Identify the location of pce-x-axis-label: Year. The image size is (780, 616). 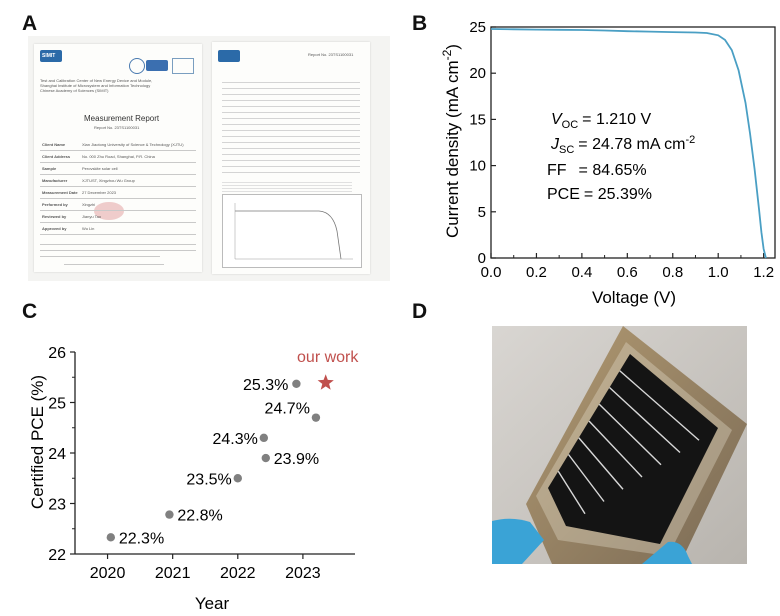
(212, 603).